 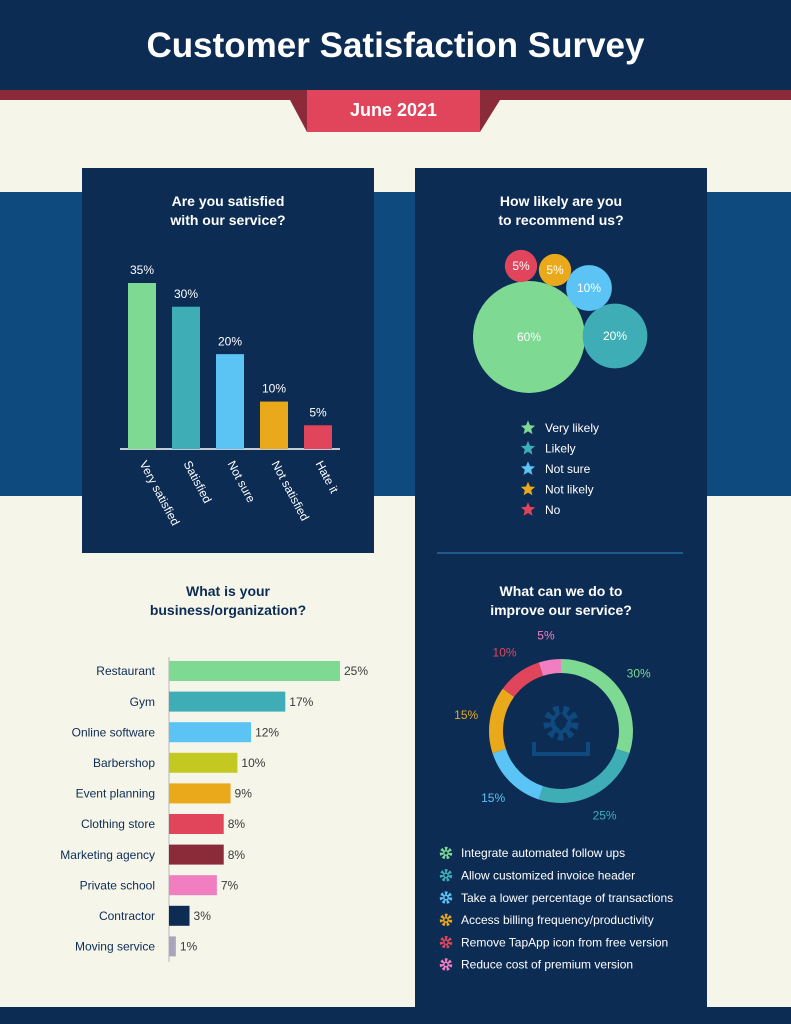 I want to click on y-tick-label: Private school, so click(x=117, y=885).